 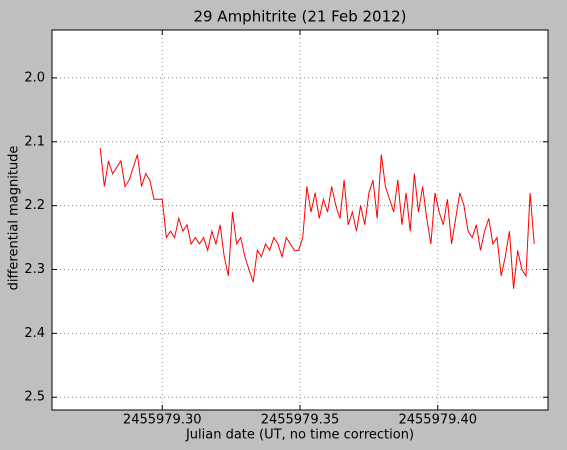 I want to click on x-axis-label: Julian date (UT, no time correction), so click(x=299, y=435).